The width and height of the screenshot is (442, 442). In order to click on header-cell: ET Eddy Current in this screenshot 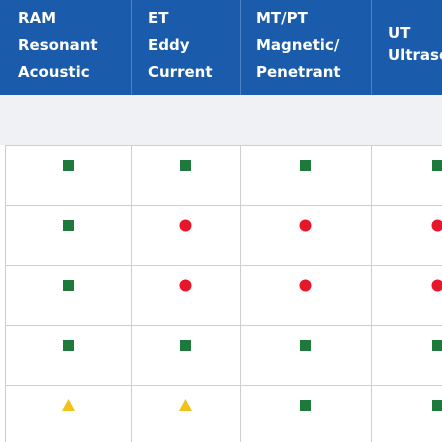, I will do `click(193, 47)`.